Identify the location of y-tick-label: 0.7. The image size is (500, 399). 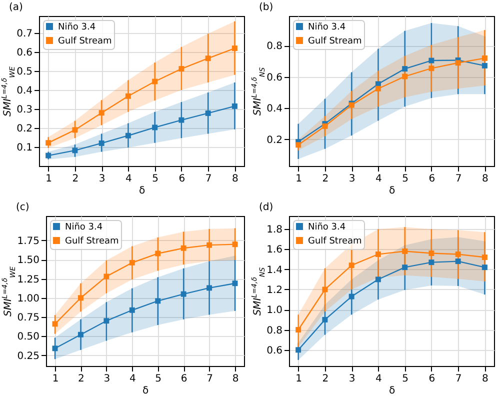
(24, 34).